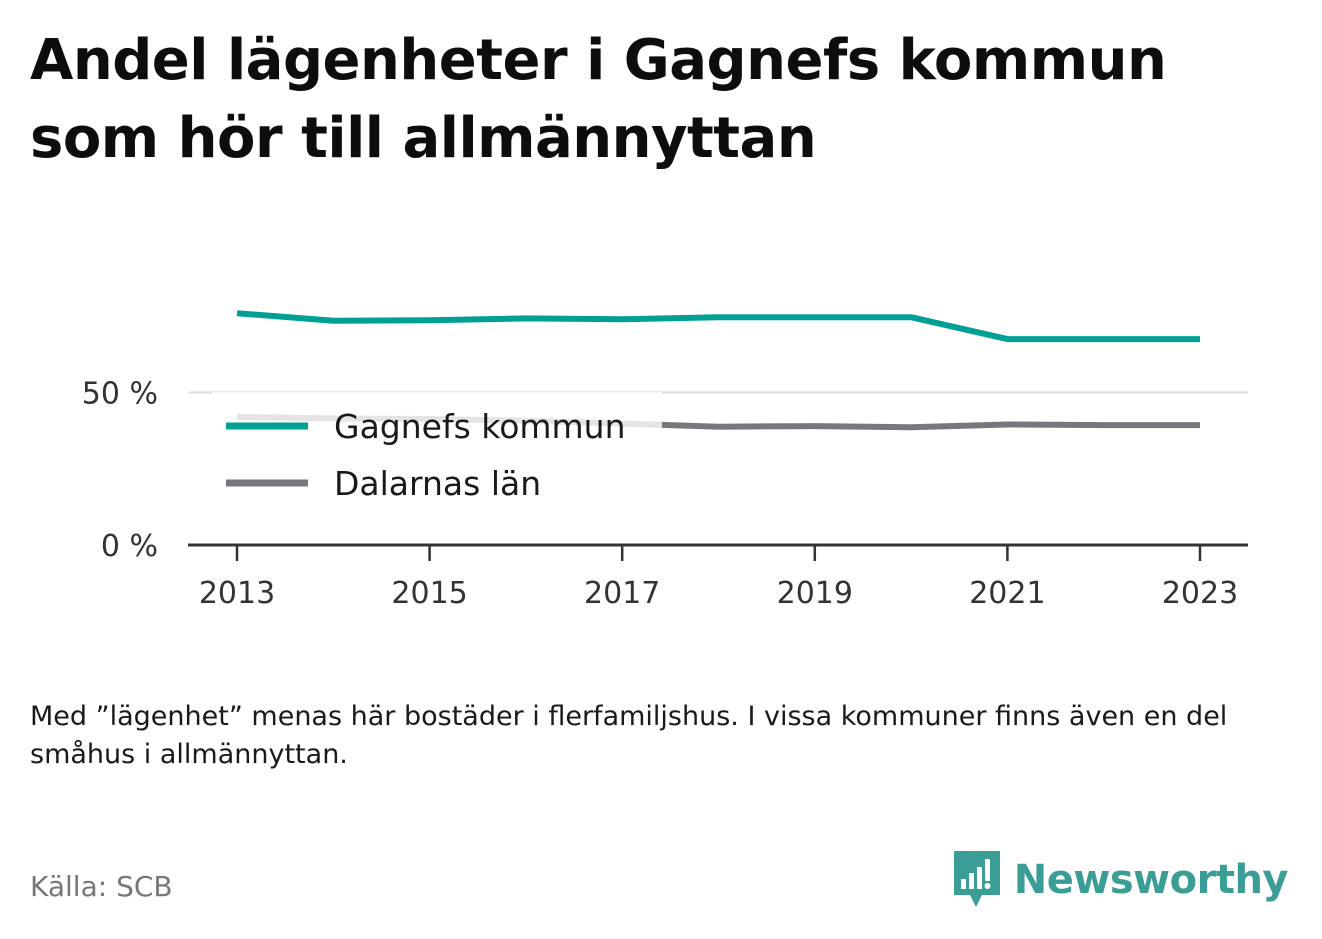 This screenshot has height=939, width=1322. I want to click on source-label: Källa: SCB, so click(101, 886).